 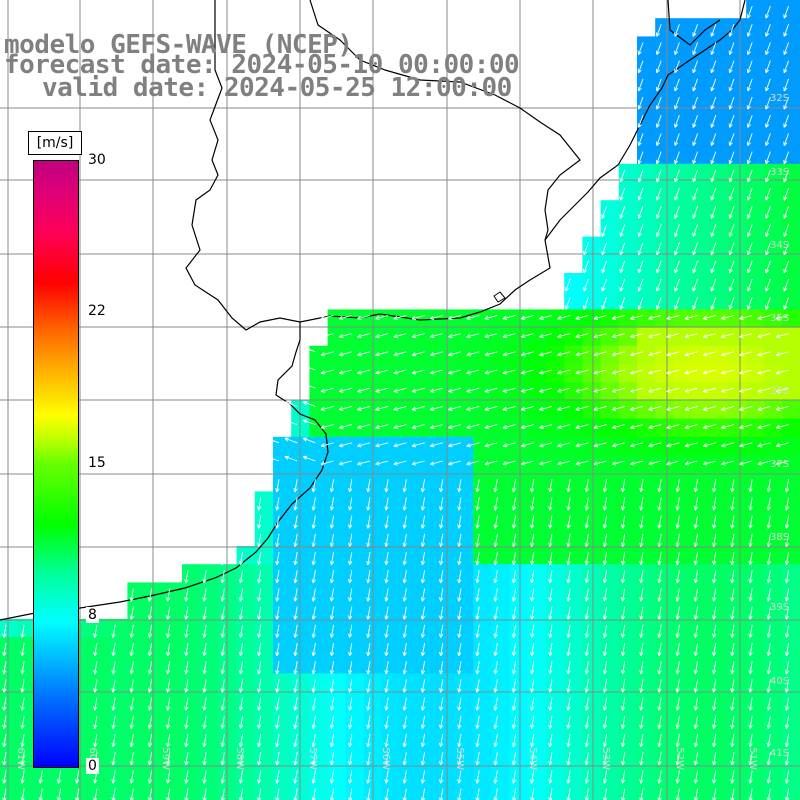 What do you see at coordinates (679, 758) in the screenshot?
I see `longitude-label: 52W` at bounding box center [679, 758].